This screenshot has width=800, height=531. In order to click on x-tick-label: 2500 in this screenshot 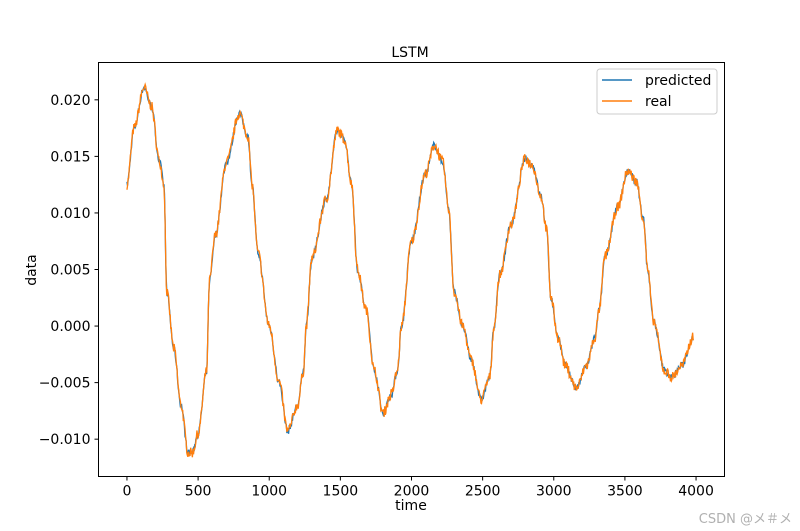, I will do `click(483, 492)`.